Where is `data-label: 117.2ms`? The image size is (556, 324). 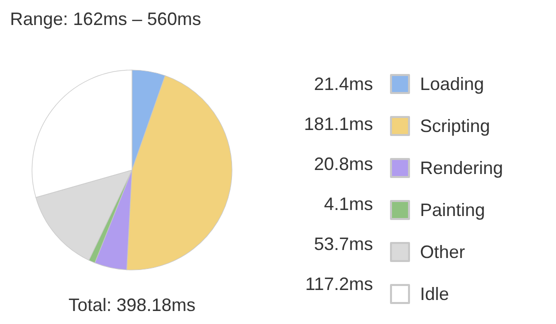 data-label: 117.2ms is located at coordinates (339, 284).